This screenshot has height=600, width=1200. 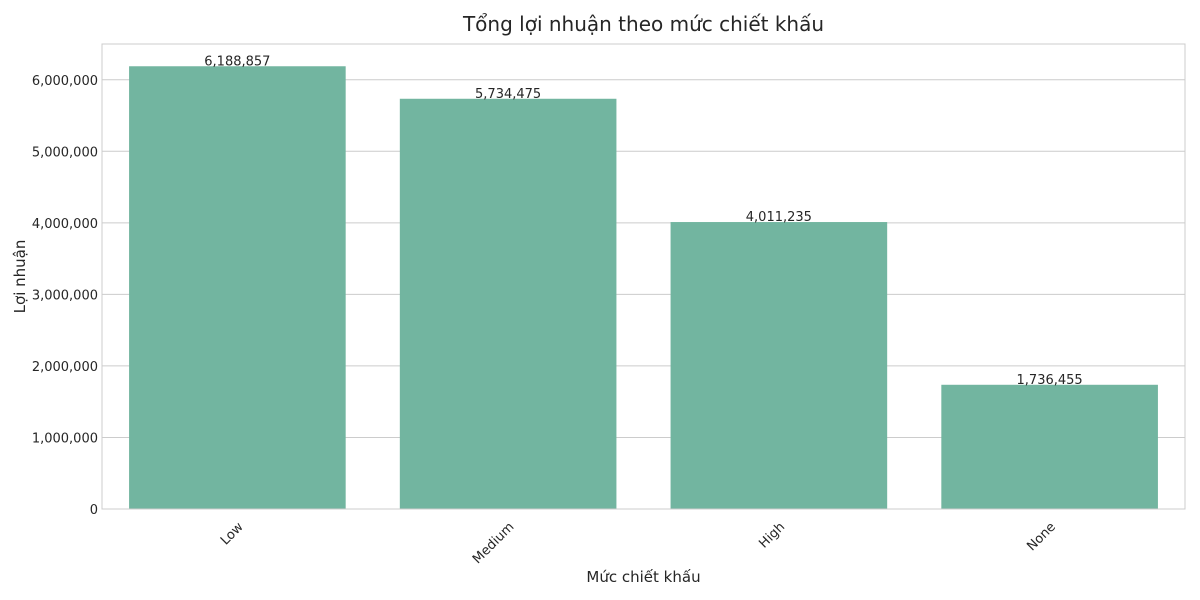 What do you see at coordinates (1049, 446) in the screenshot?
I see `bar-none` at bounding box center [1049, 446].